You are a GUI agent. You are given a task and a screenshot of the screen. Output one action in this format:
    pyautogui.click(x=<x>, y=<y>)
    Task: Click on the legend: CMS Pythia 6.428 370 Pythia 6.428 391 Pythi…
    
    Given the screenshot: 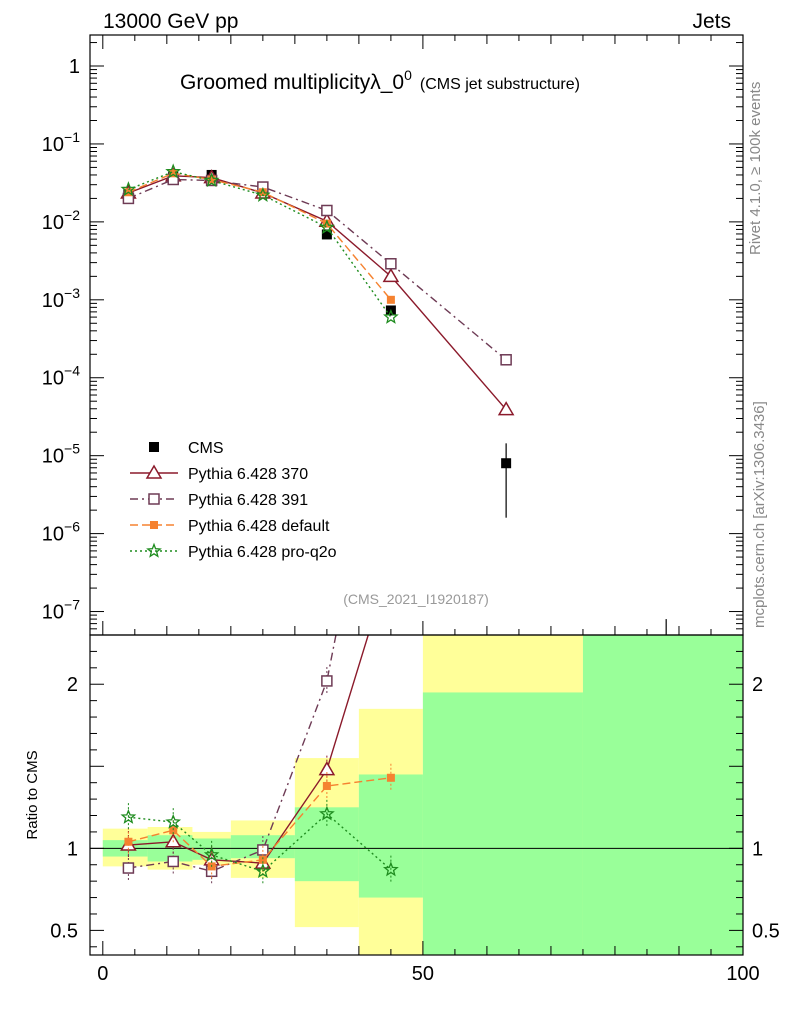 What is the action you would take?
    pyautogui.click(x=233, y=500)
    